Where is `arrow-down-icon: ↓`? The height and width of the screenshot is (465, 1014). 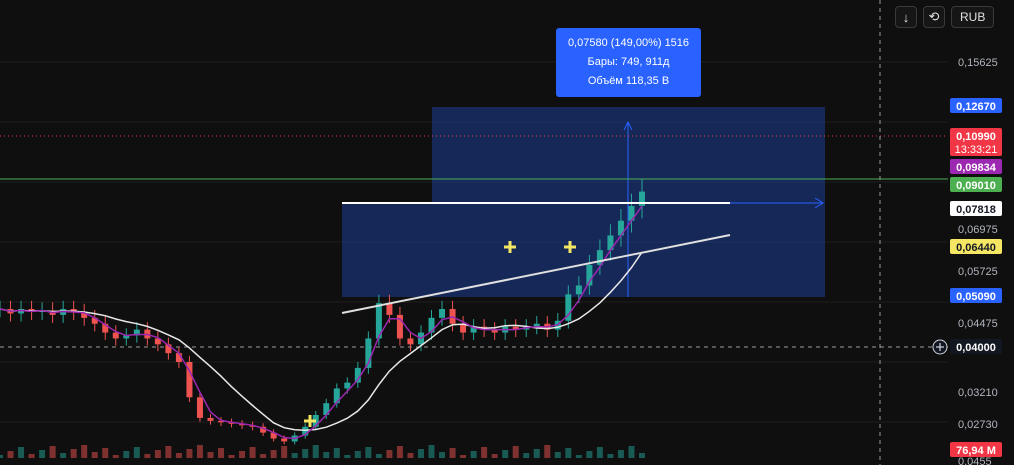 arrow-down-icon: ↓ is located at coordinates (906, 17).